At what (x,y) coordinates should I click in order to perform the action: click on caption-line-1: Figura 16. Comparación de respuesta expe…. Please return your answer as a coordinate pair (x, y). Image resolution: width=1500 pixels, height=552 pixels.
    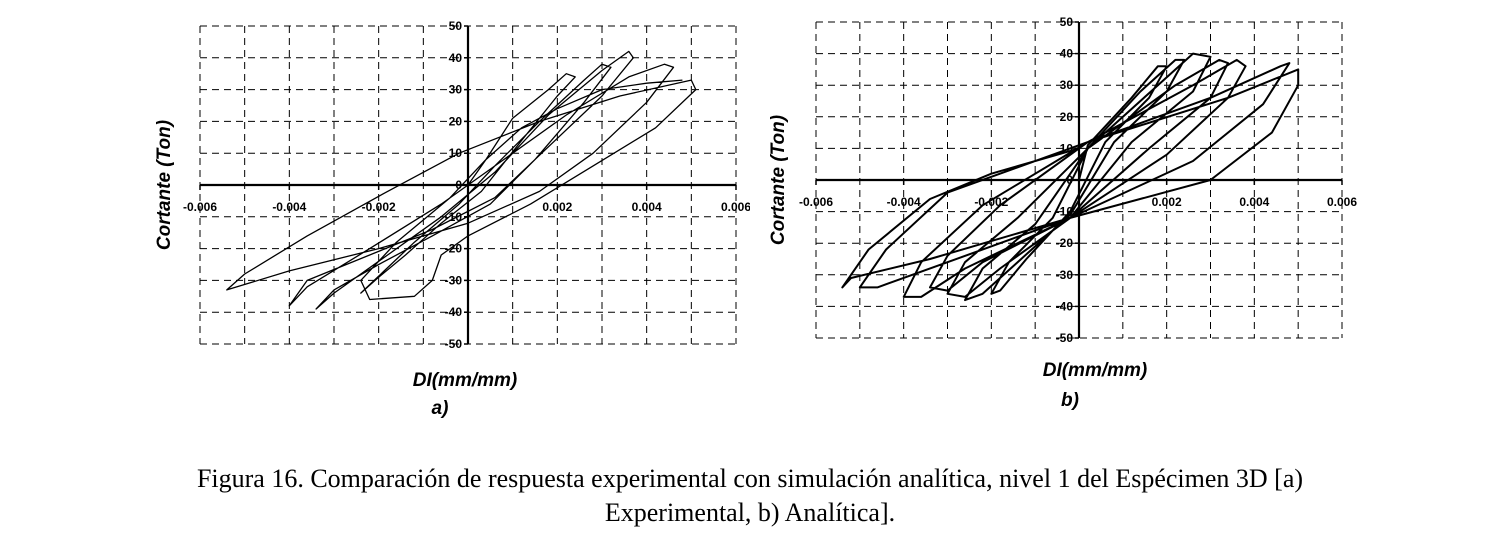
    Looking at the image, I should click on (750, 478).